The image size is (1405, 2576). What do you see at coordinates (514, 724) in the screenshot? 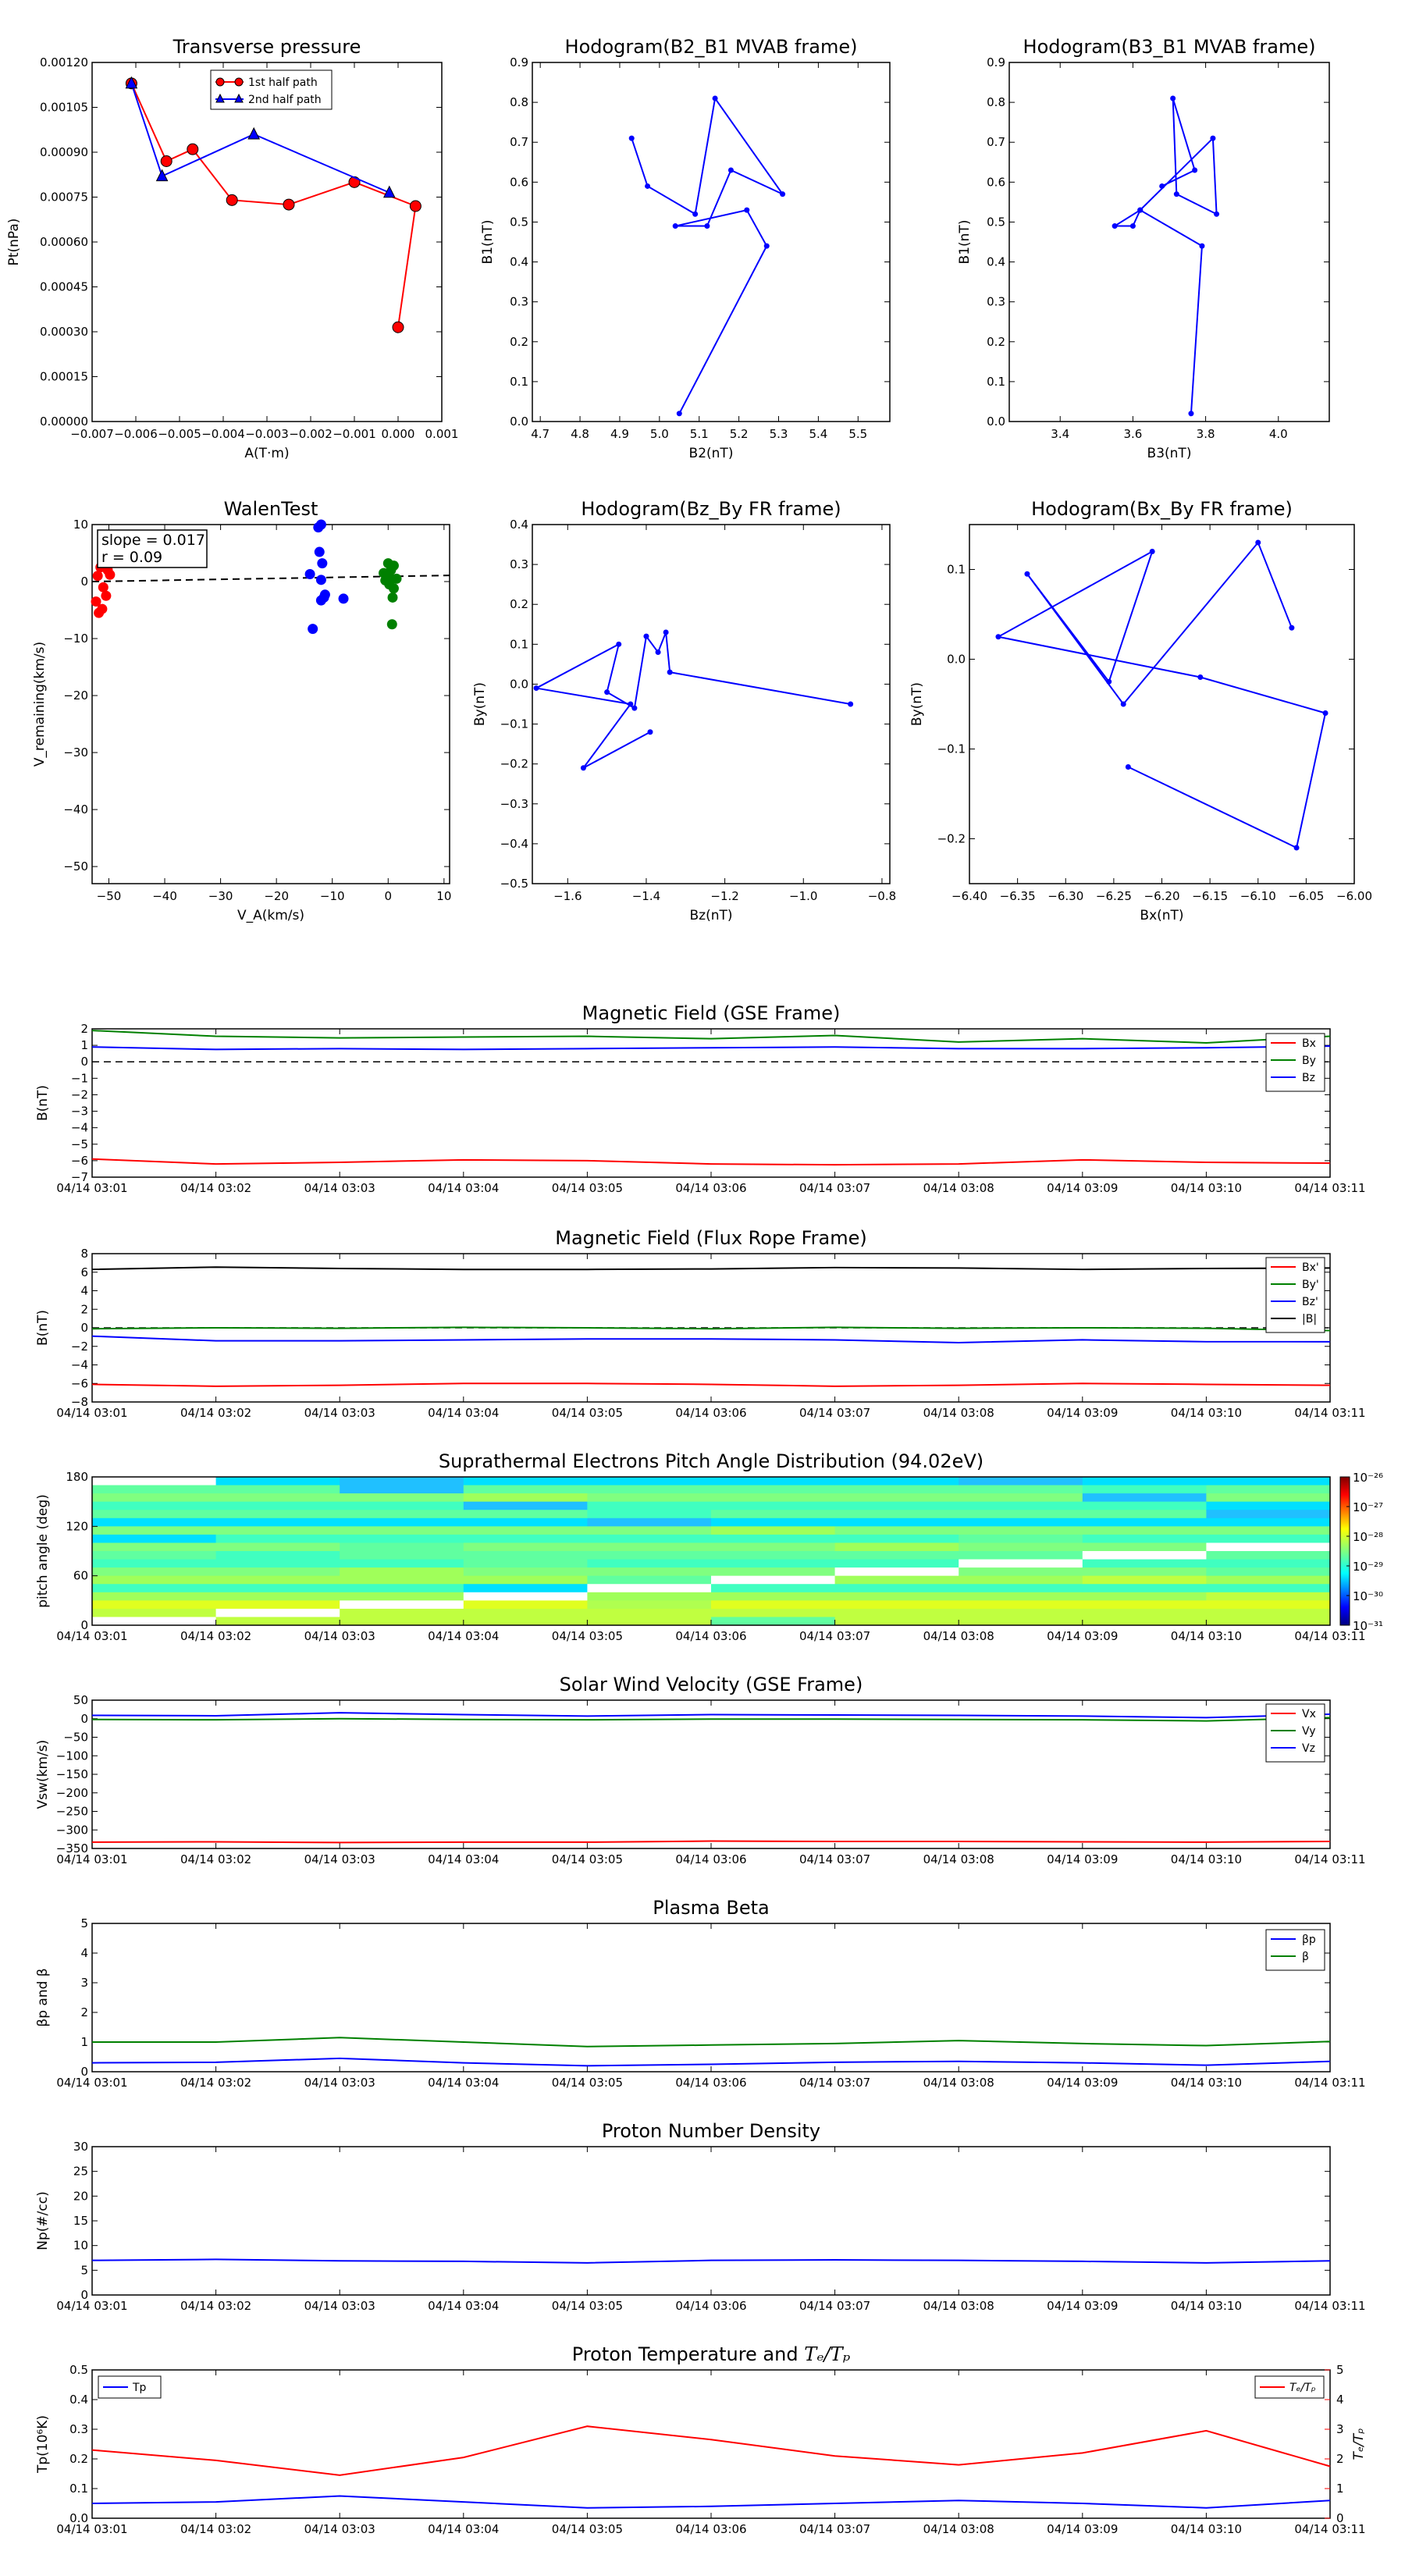
I see `y-tick-label: −0.1` at bounding box center [514, 724].